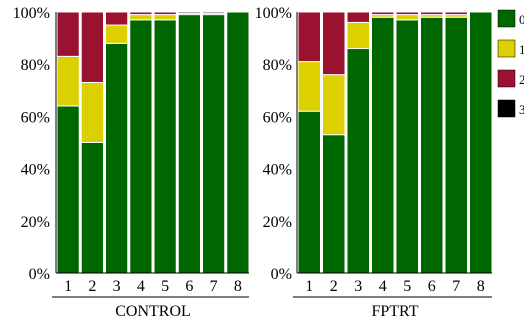 Image resolution: width=524 pixels, height=326 pixels. I want to click on legend-label: 1, so click(521, 49).